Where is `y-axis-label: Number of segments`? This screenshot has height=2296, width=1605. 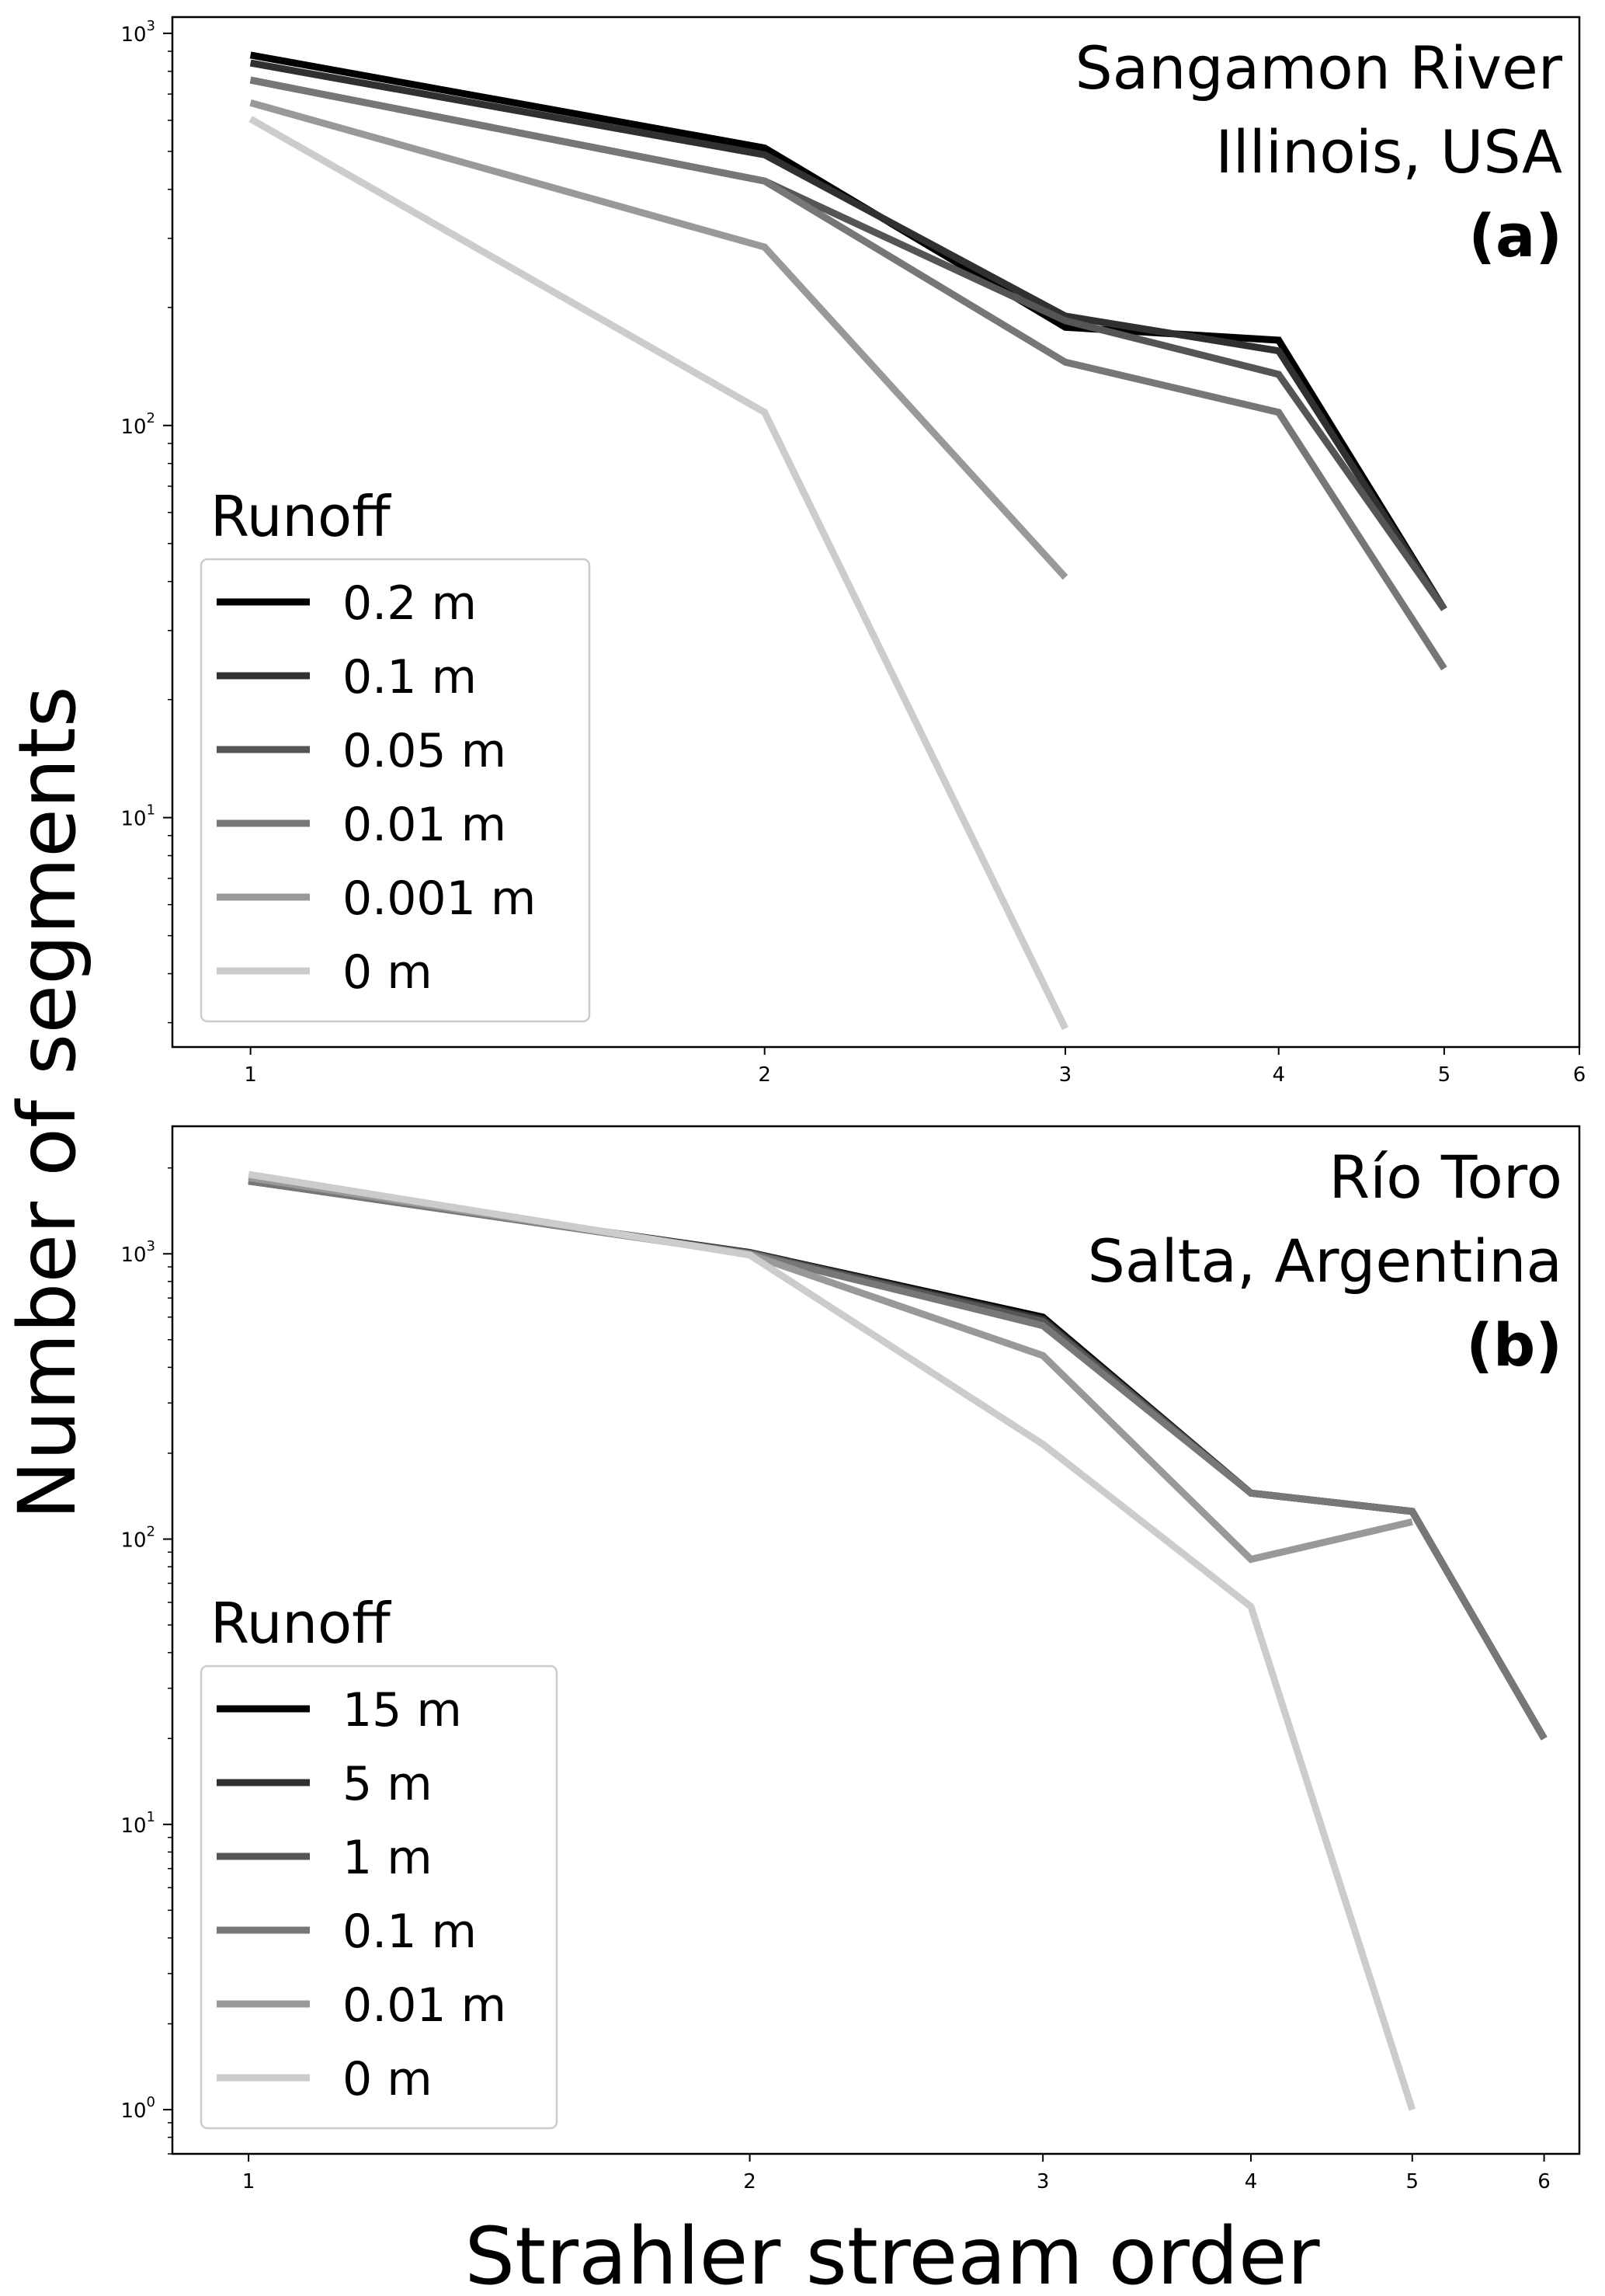 y-axis-label: Number of segments is located at coordinates (48, 1102).